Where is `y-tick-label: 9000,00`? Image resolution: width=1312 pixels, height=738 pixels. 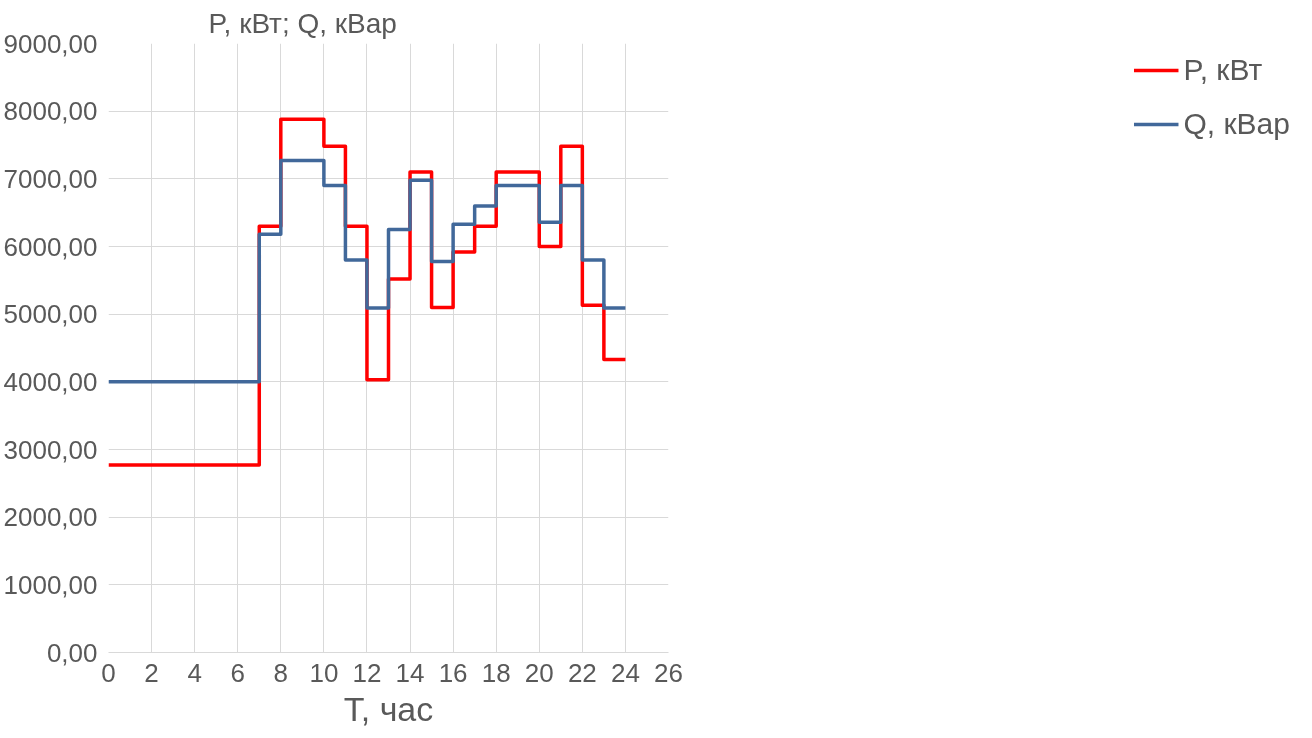 y-tick-label: 9000,00 is located at coordinates (50, 43).